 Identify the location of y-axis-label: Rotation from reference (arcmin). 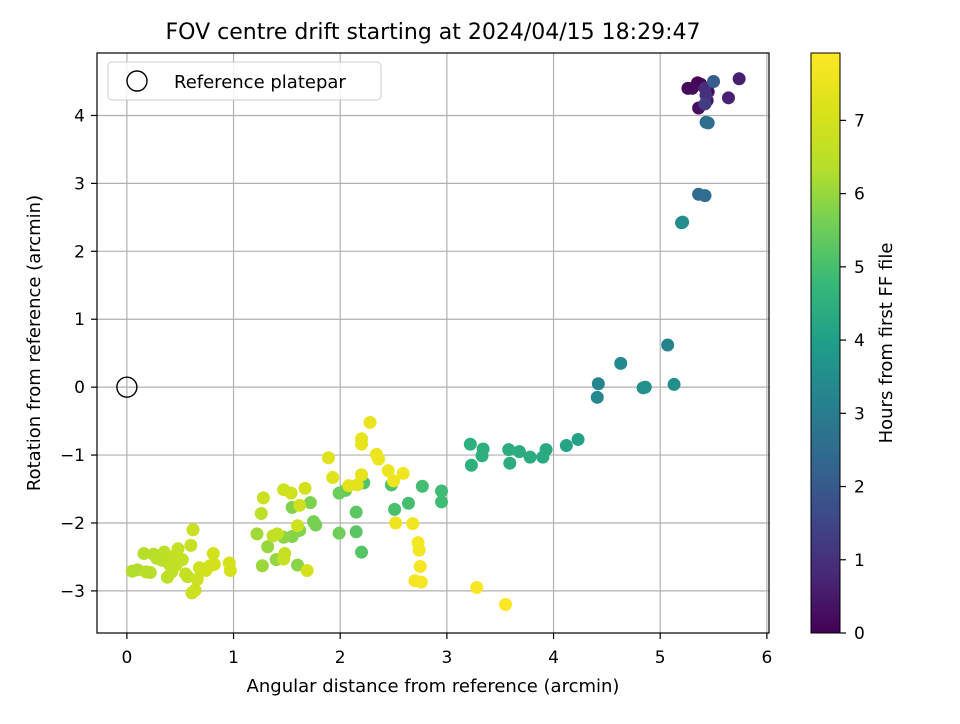
(34, 343).